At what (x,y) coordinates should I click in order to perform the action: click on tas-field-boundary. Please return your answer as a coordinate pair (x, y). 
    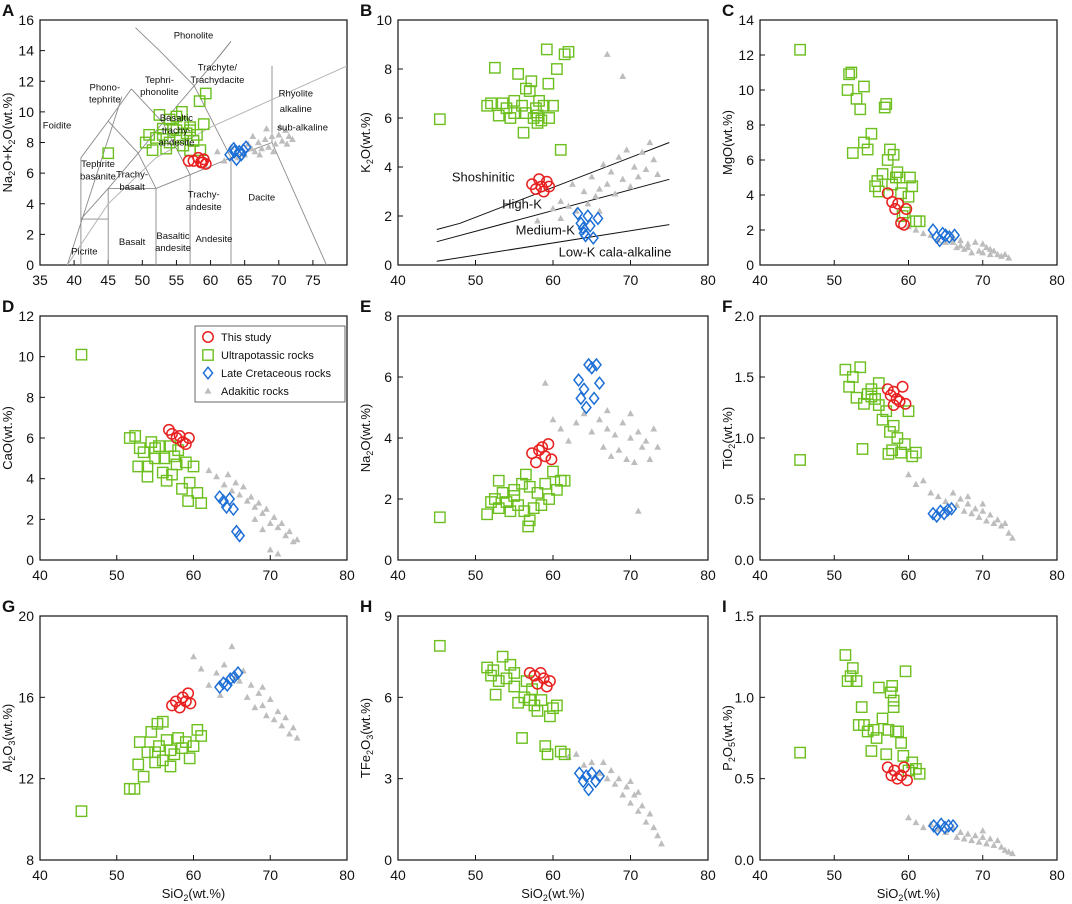
    Looking at the image, I should click on (123, 137).